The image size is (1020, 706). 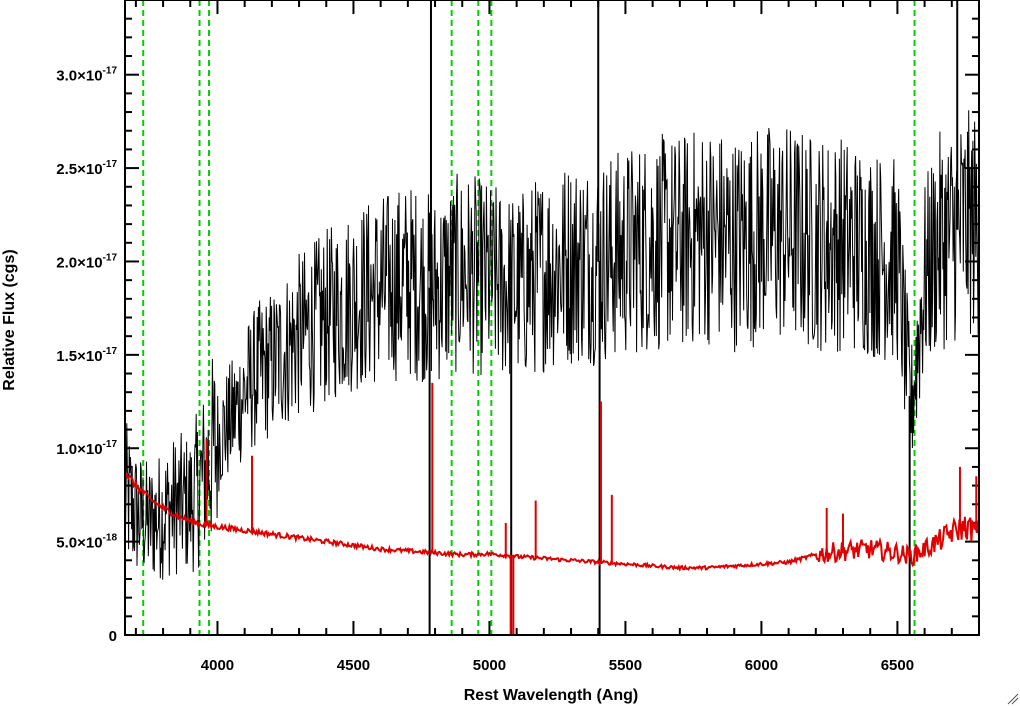 What do you see at coordinates (86, 542) in the screenshot?
I see `y-tick-label: 5.0×10⁻¹⁸` at bounding box center [86, 542].